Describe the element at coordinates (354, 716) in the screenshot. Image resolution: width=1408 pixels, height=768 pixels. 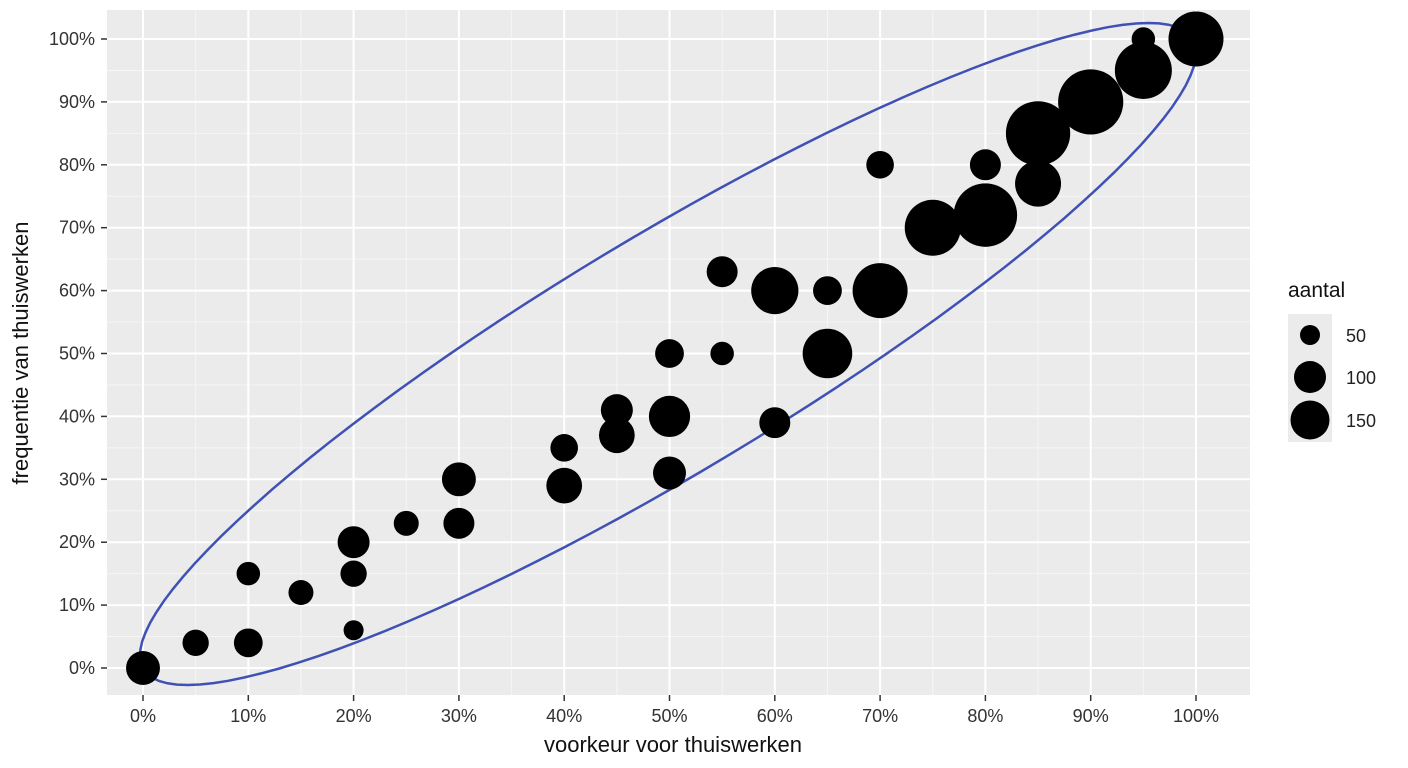
I see `x-tick-label: 20%` at that location.